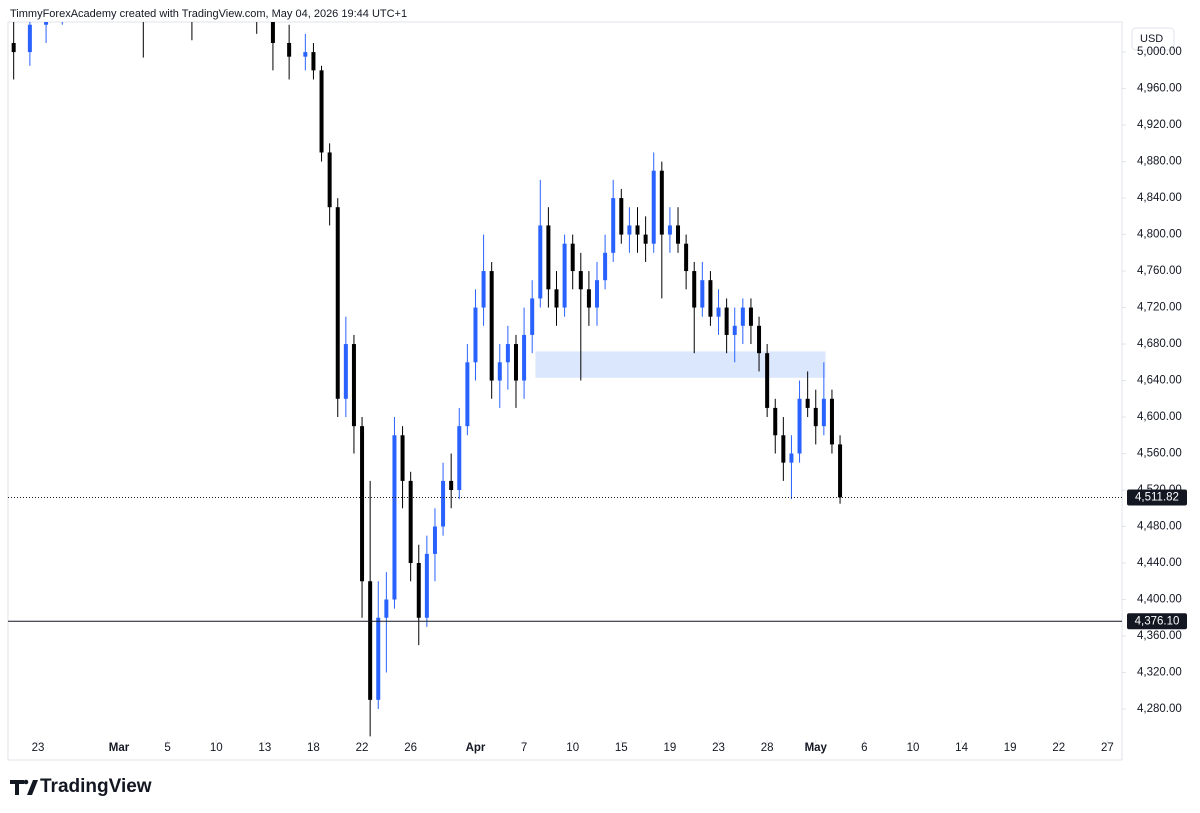 The image size is (1200, 813). Describe the element at coordinates (524, 748) in the screenshot. I see `x-tick-label: 7` at that location.